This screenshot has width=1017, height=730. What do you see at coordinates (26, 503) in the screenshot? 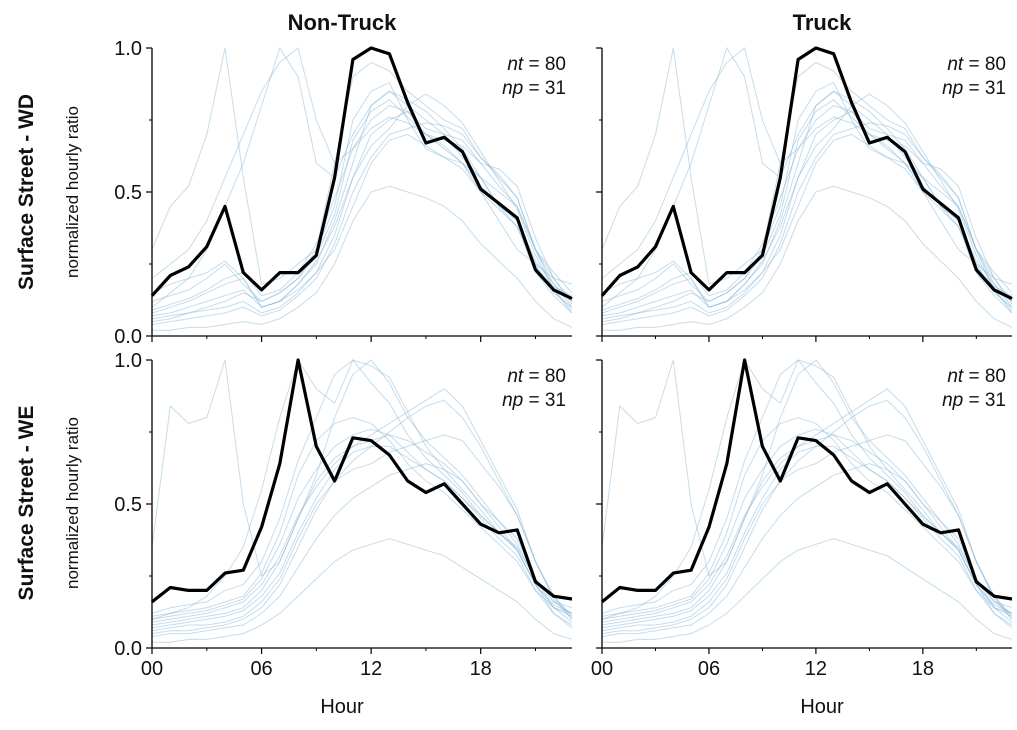
I see `row-label-weekend: Surface Street - WE` at bounding box center [26, 503].